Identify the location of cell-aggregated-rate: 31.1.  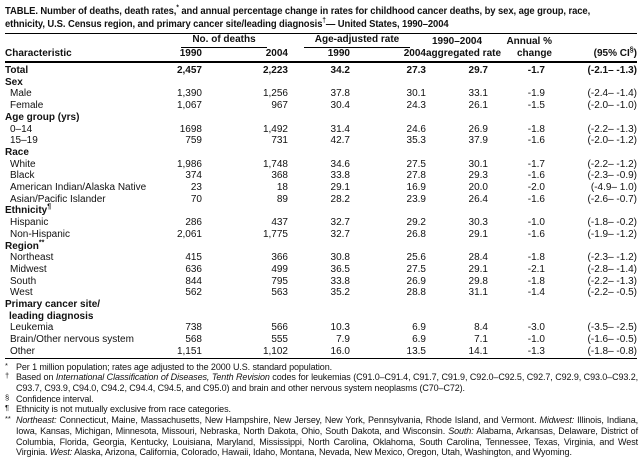
(478, 293).